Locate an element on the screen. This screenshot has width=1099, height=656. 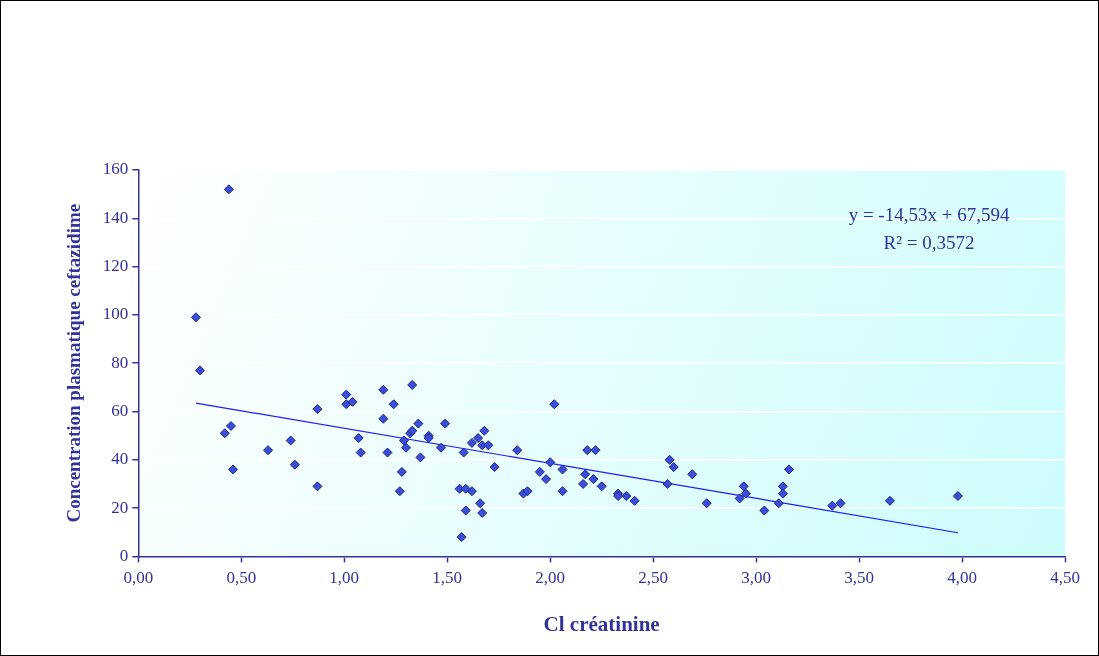
x-tick-label: 4,00 is located at coordinates (962, 578).